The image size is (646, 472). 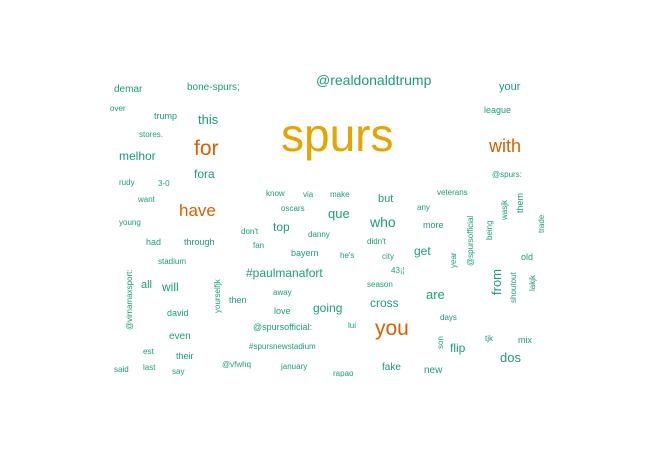 What do you see at coordinates (148, 351) in the screenshot?
I see `word-76: est` at bounding box center [148, 351].